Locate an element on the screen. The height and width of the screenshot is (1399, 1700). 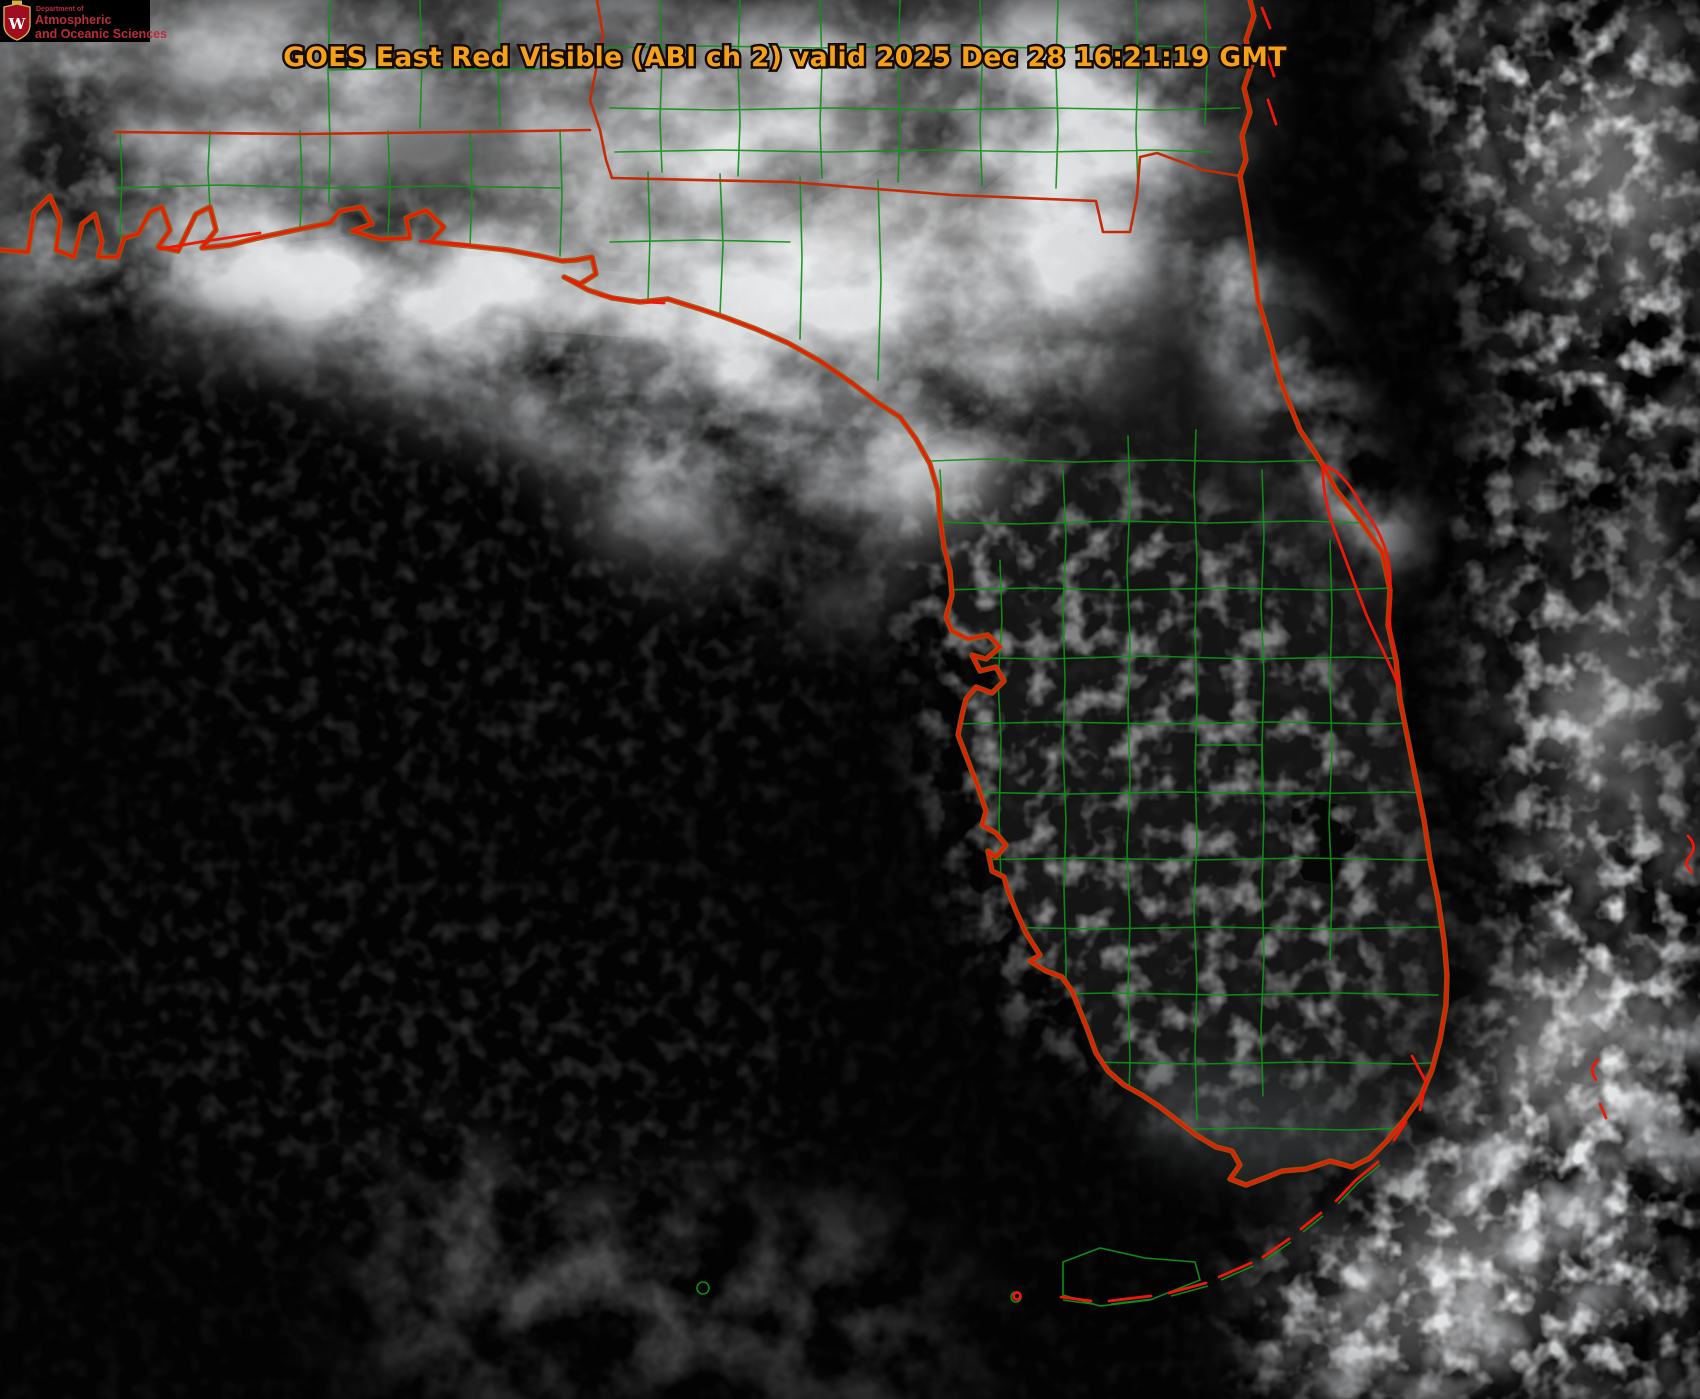
state-line-alabama-florida is located at coordinates (352, 132).